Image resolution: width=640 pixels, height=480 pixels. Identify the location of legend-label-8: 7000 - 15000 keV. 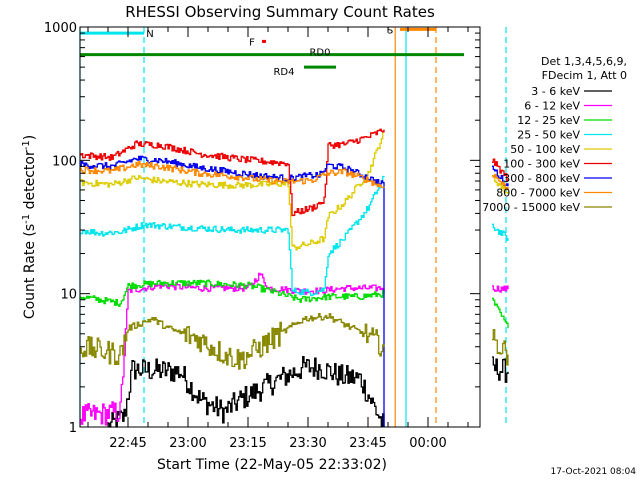
(531, 207).